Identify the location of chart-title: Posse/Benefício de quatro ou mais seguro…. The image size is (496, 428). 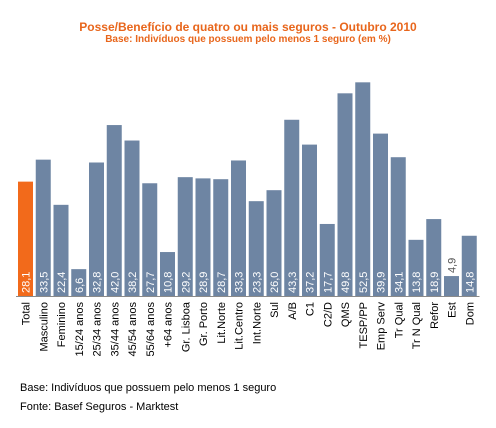
(248, 27).